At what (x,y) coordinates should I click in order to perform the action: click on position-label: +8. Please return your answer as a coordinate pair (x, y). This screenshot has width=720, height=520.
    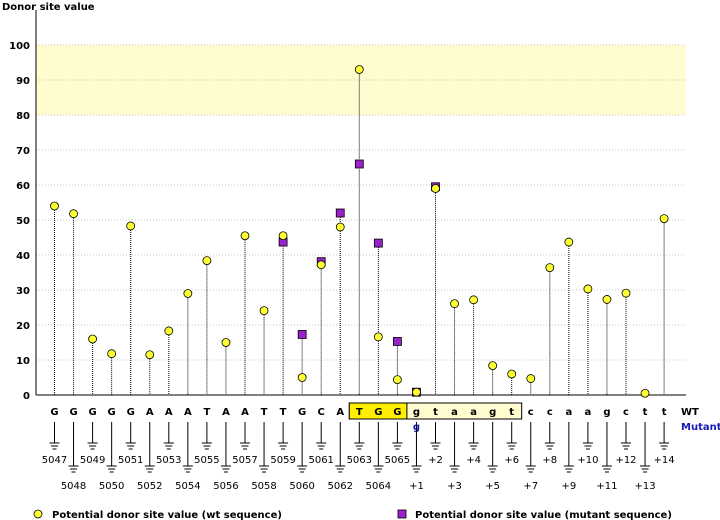
    Looking at the image, I should click on (549, 460).